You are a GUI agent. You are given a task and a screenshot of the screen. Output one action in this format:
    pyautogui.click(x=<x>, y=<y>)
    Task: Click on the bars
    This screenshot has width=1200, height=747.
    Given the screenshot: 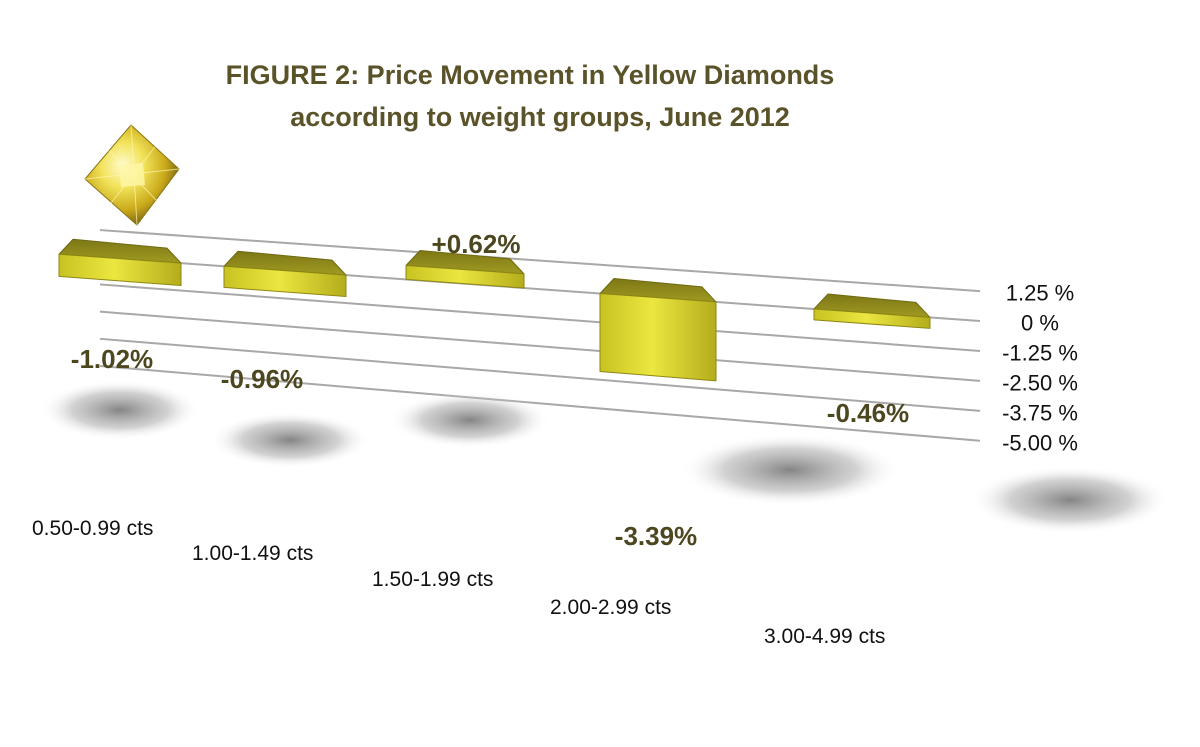 What is the action you would take?
    pyautogui.click(x=494, y=310)
    